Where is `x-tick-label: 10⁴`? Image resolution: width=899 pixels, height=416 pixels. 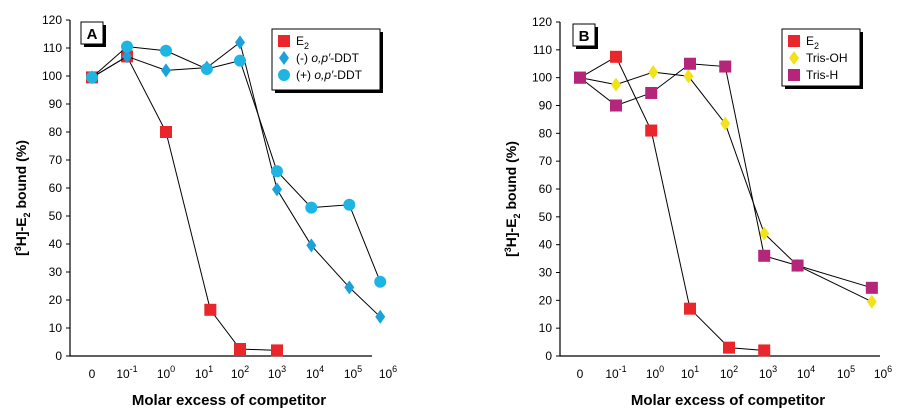
x-tick-label: 10⁴ is located at coordinates (806, 372).